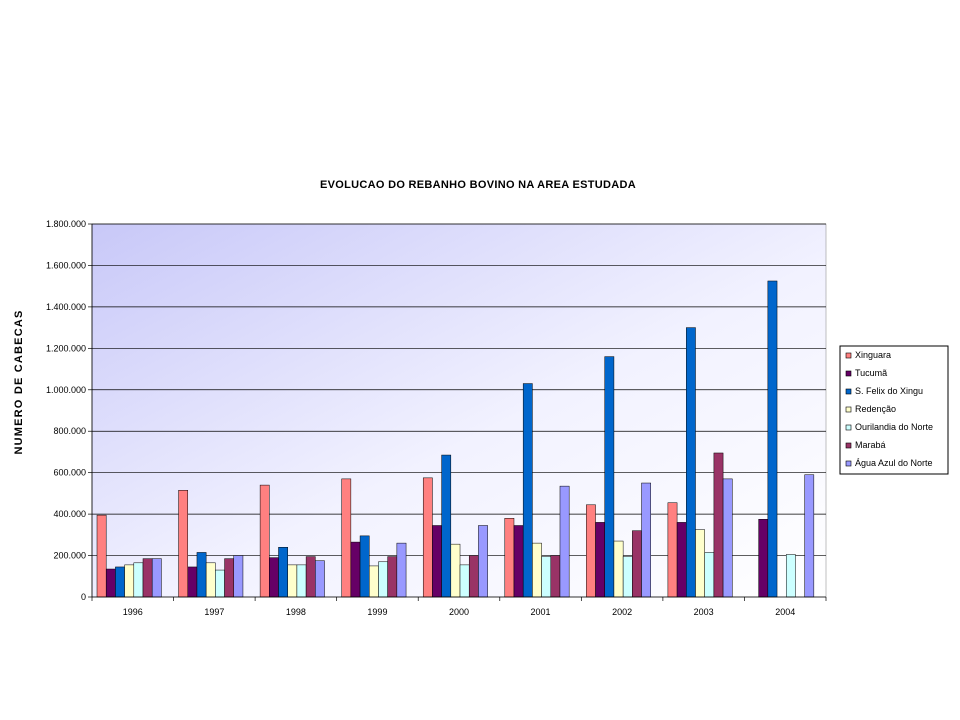 This screenshot has width=960, height=720. What do you see at coordinates (541, 612) in the screenshot?
I see `x-tick-label: 2001` at bounding box center [541, 612].